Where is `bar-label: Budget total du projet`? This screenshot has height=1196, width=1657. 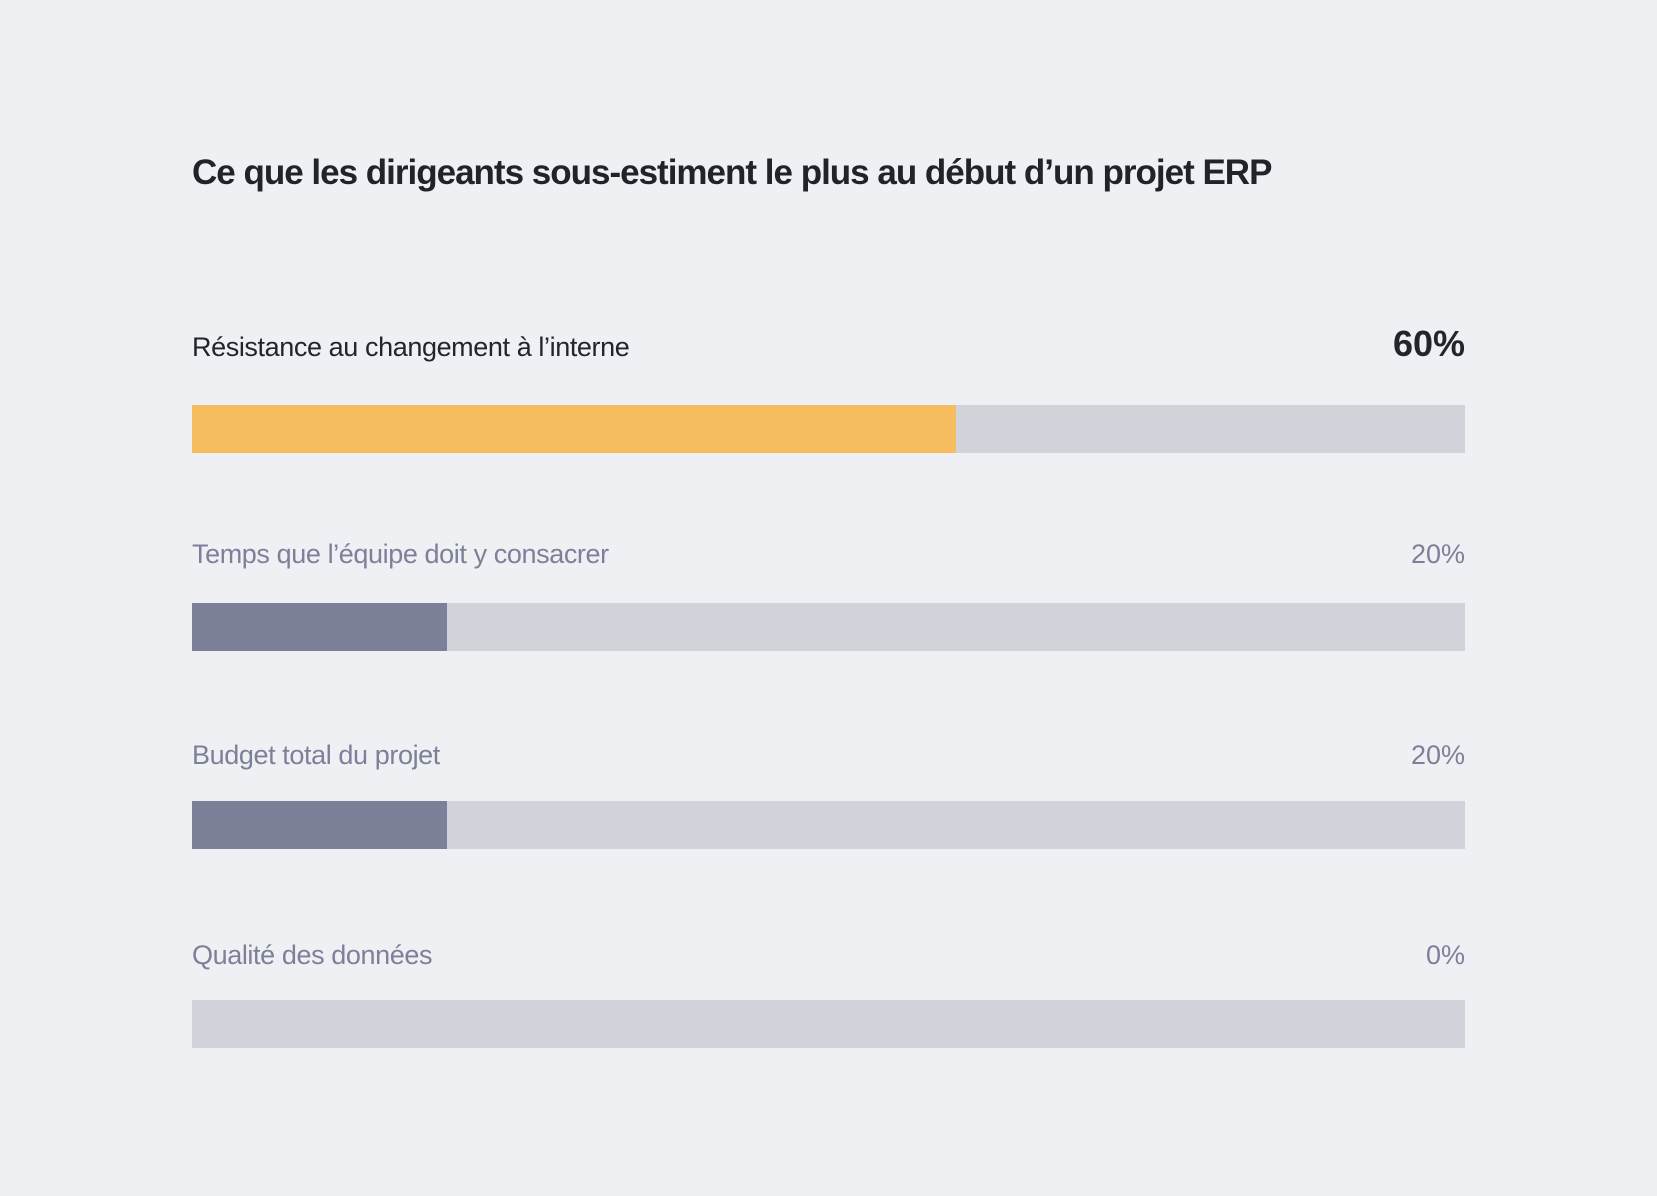 bar-label: Budget total du projet is located at coordinates (316, 755).